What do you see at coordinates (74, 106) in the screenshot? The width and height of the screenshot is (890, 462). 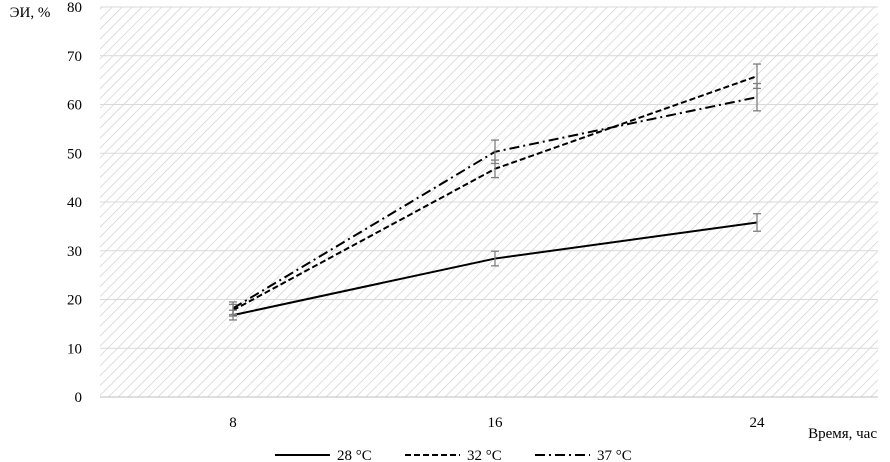 I see `y-tick-label: 60` at bounding box center [74, 106].